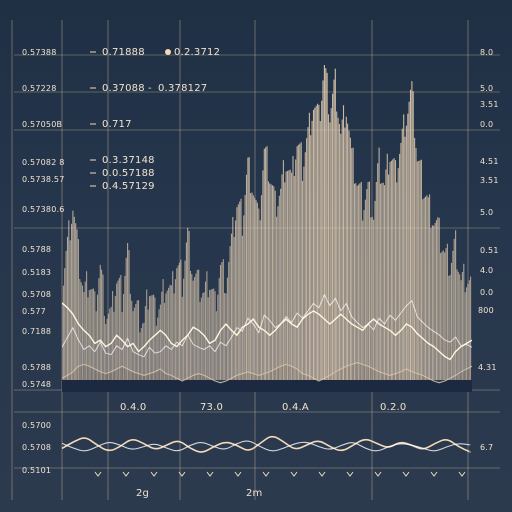 The image size is (512, 512). What do you see at coordinates (487, 367) in the screenshot?
I see `right-axis-label: 4.31` at bounding box center [487, 367].